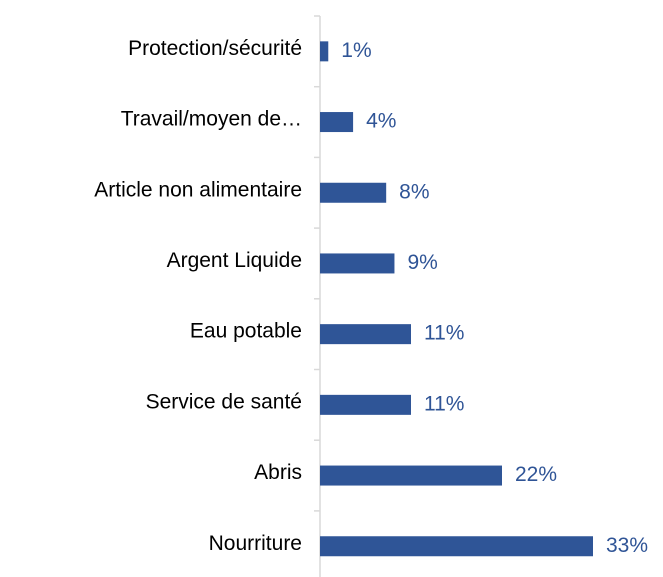 The width and height of the screenshot is (663, 577). I want to click on category-label: Protection/sécurité, so click(215, 48).